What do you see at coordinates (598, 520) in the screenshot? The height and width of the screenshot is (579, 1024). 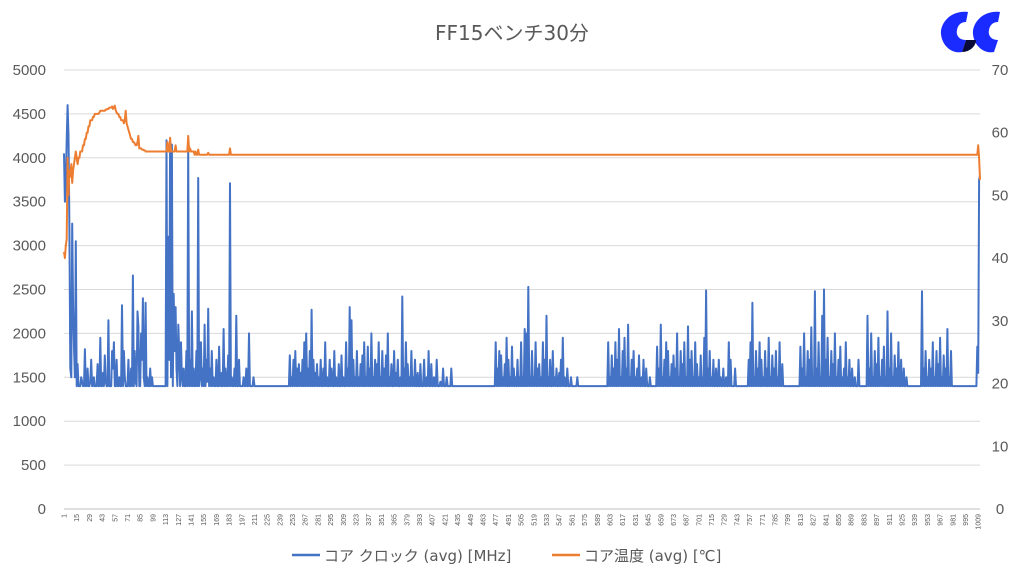 I see `x-tick-label: 589` at bounding box center [598, 520].